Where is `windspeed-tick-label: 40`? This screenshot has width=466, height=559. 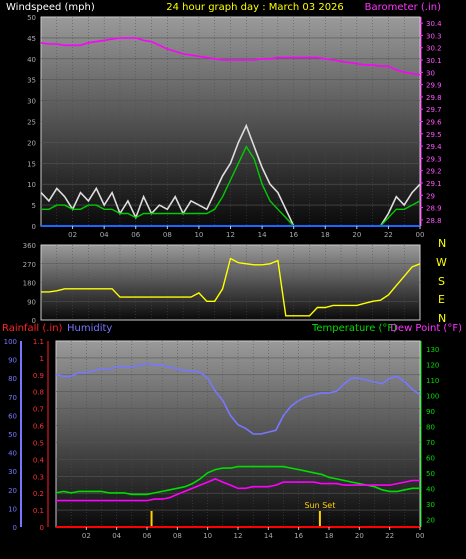
windspeed-tick-label: 40 is located at coordinates (31, 60).